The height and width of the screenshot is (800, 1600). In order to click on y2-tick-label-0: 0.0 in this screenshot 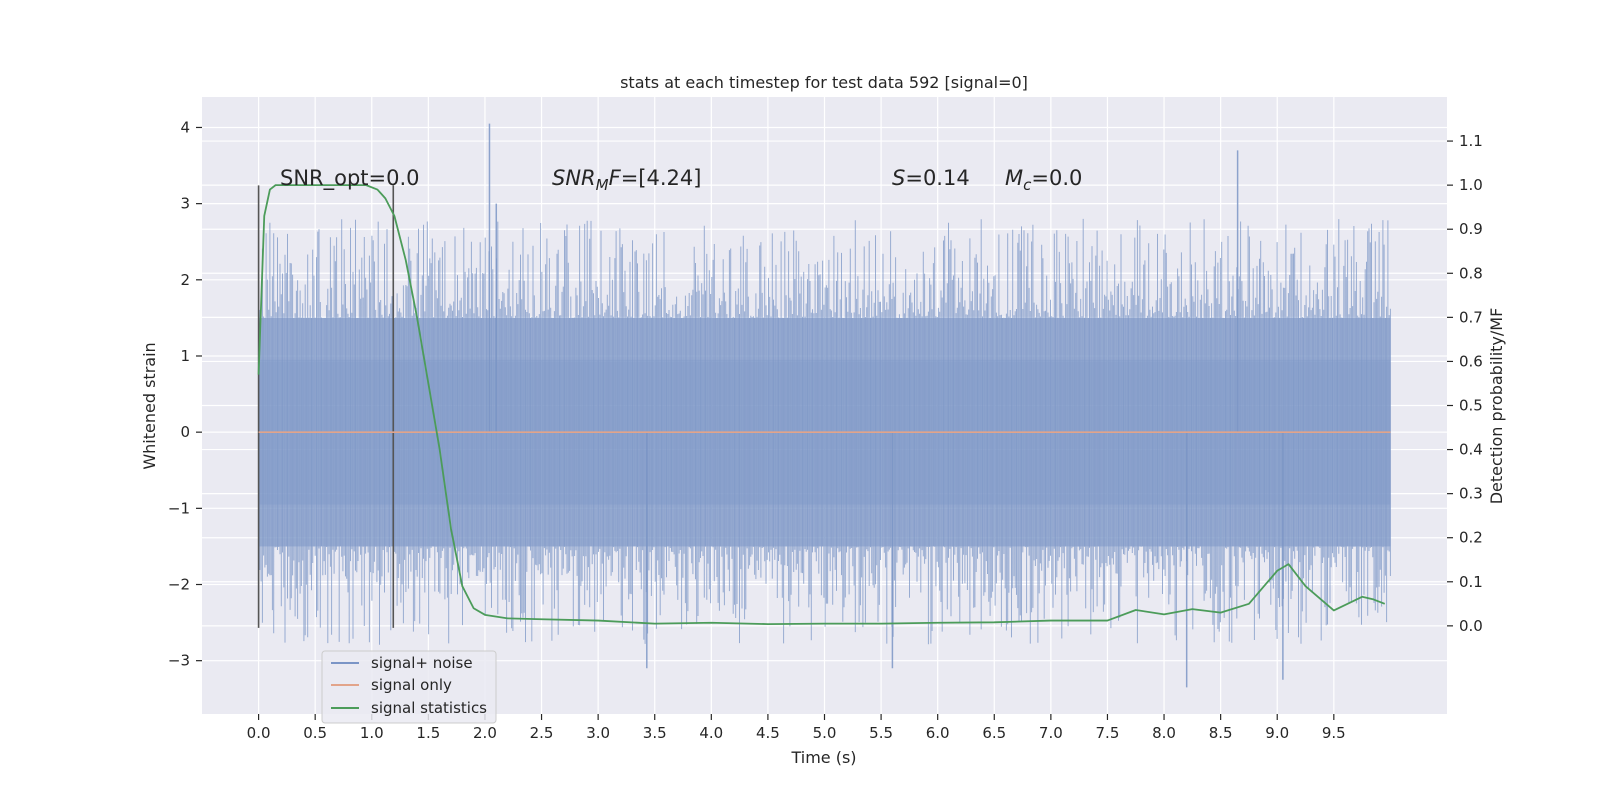, I will do `click(1471, 626)`.